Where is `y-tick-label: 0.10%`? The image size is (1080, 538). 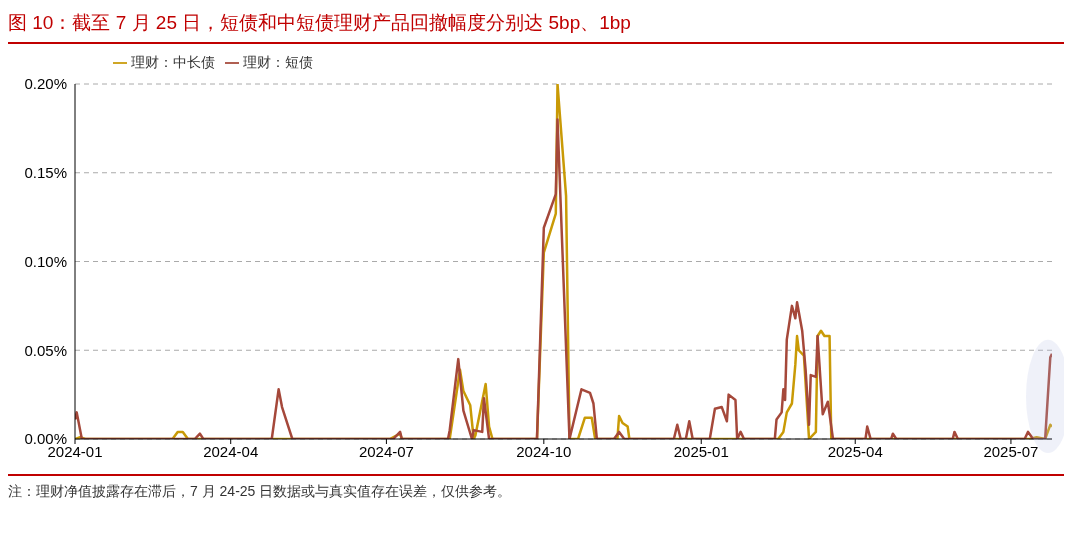
y-tick-label: 0.10% is located at coordinates (45, 261).